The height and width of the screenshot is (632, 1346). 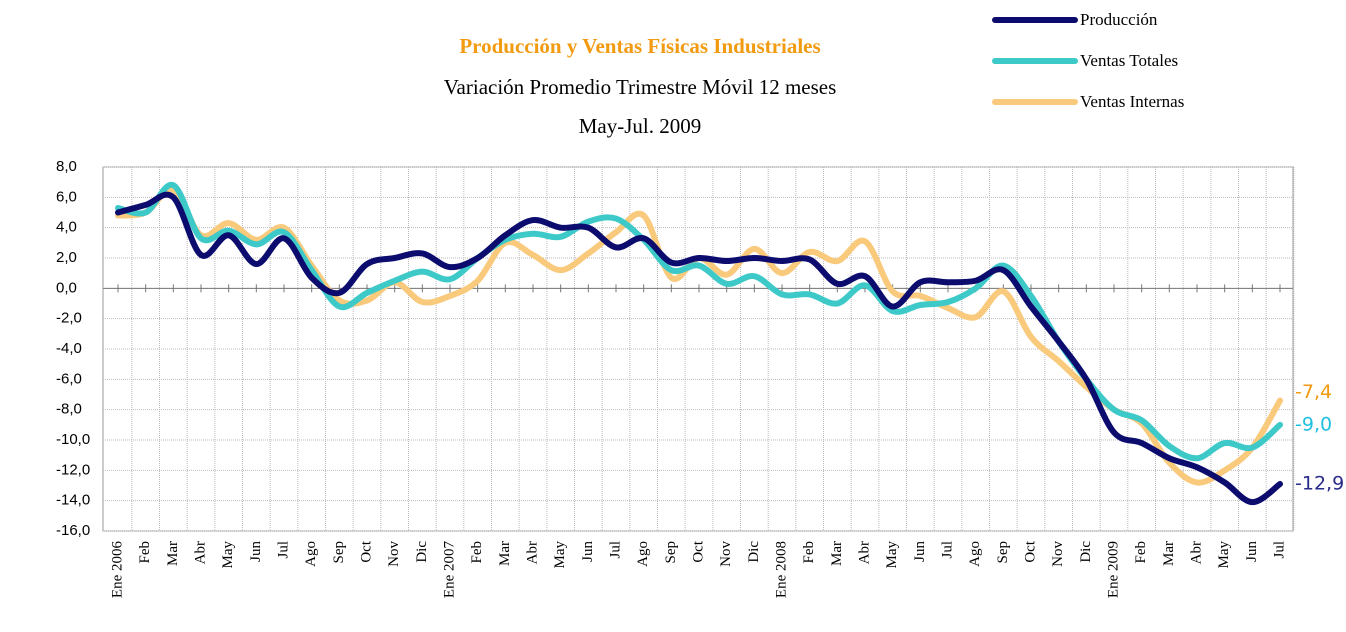 What do you see at coordinates (1313, 392) in the screenshot?
I see `end-label: -7,4` at bounding box center [1313, 392].